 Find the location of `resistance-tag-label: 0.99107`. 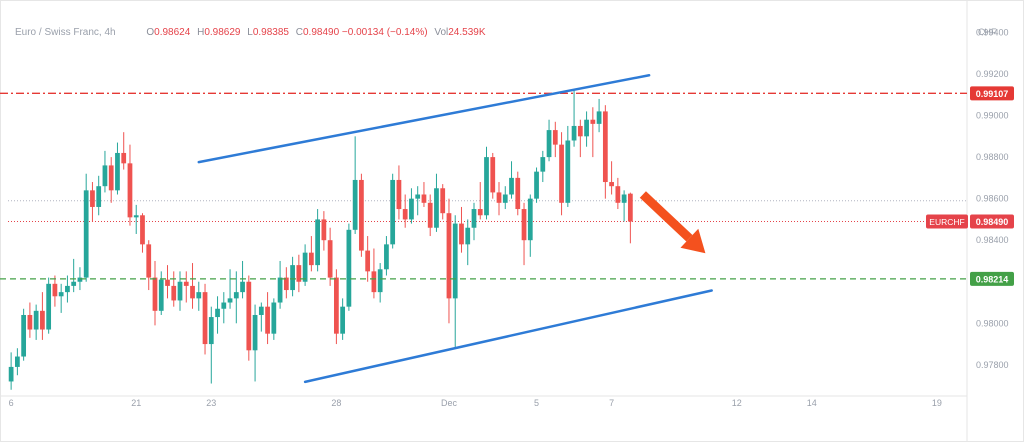

resistance-tag-label: 0.99107 is located at coordinates (992, 94).